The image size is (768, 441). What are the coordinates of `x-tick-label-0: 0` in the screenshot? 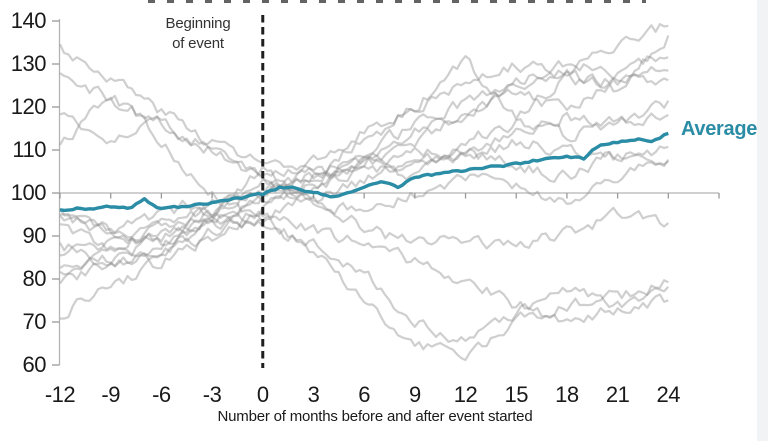 It's located at (262, 394).